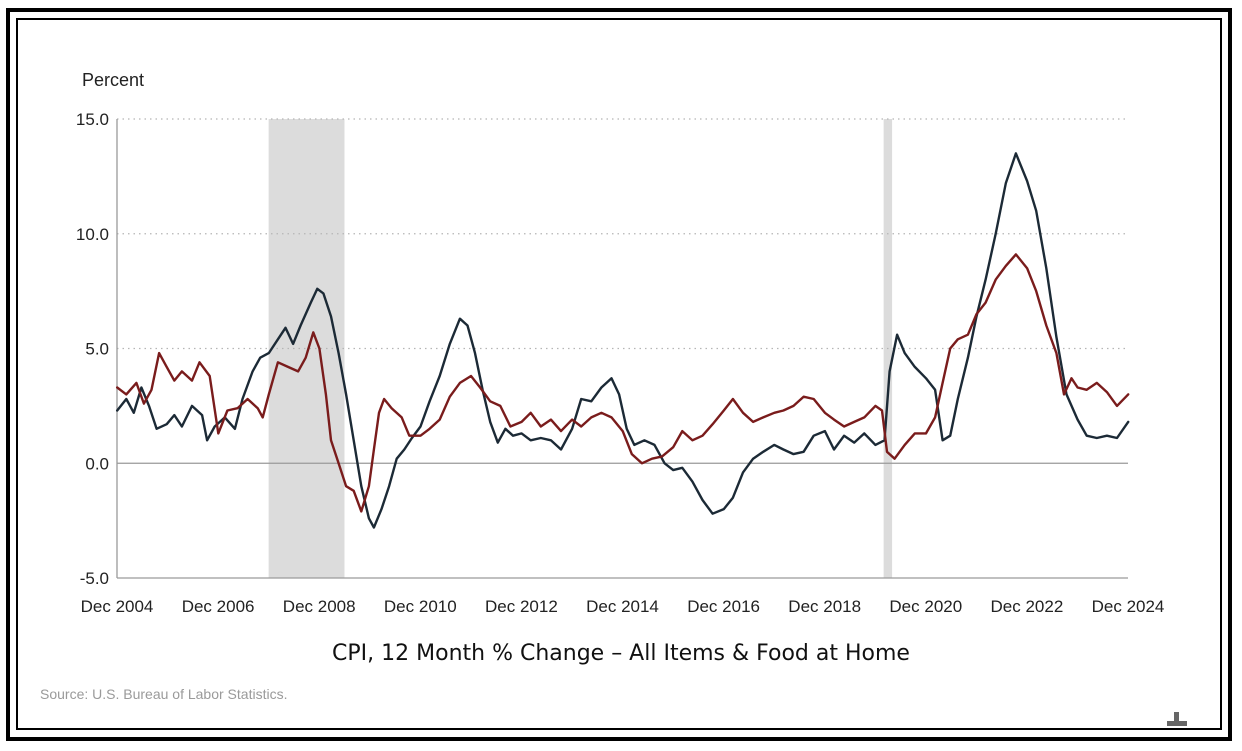 This screenshot has width=1242, height=751. I want to click on x-tick-label: Dec 2012, so click(521, 606).